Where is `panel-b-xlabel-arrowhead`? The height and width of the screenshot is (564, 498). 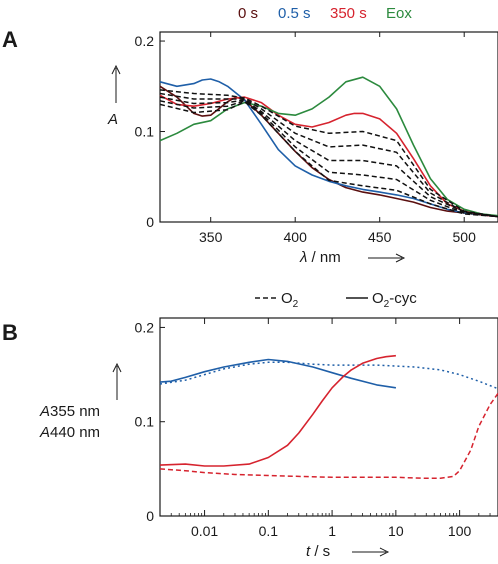 panel-b-xlabel-arrowhead is located at coordinates (384, 552).